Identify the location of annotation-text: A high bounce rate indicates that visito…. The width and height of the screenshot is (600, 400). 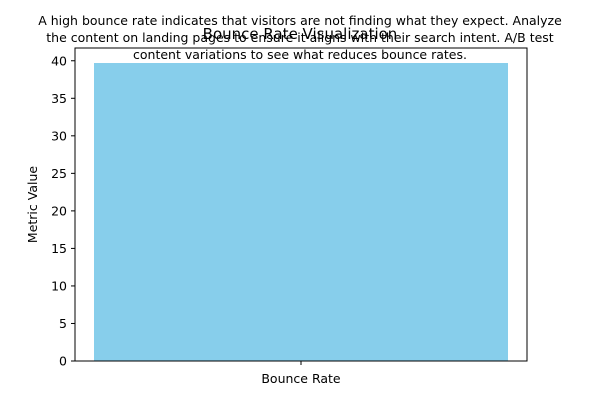
(300, 37).